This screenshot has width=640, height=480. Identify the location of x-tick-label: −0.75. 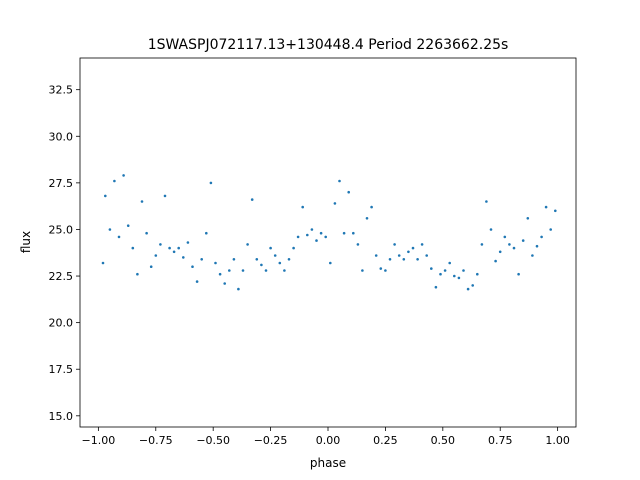
(156, 440).